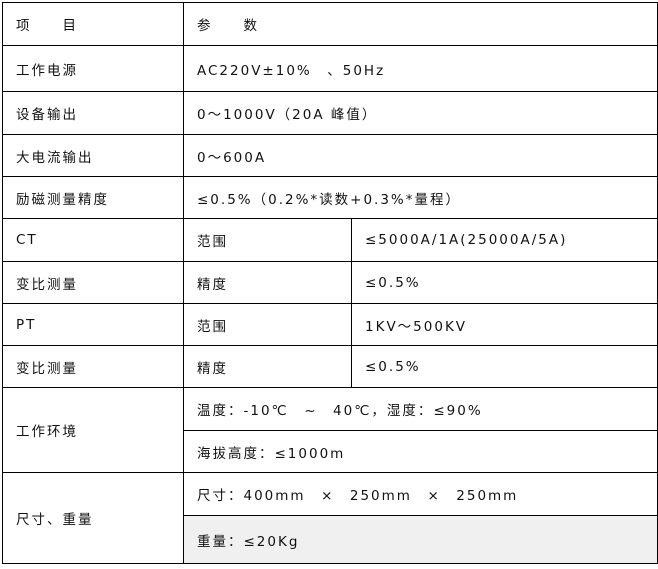  I want to click on table-row: CT 范围 ≤5000A/1A(25000A/5A), so click(330, 240).